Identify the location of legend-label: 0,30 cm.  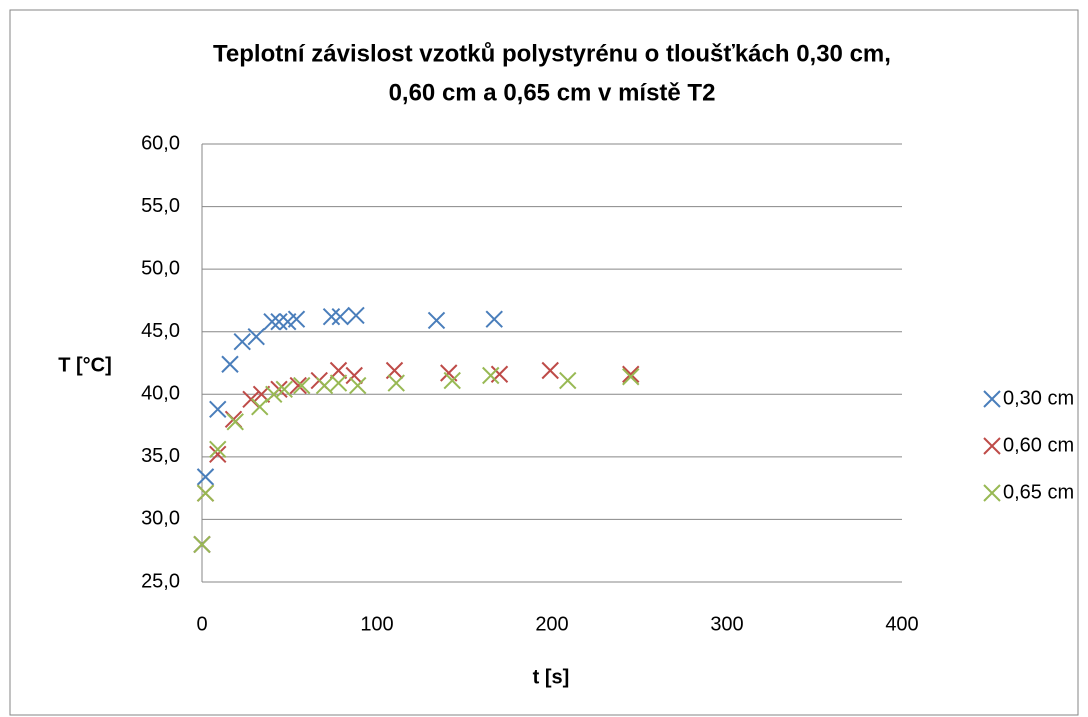
(1038, 398).